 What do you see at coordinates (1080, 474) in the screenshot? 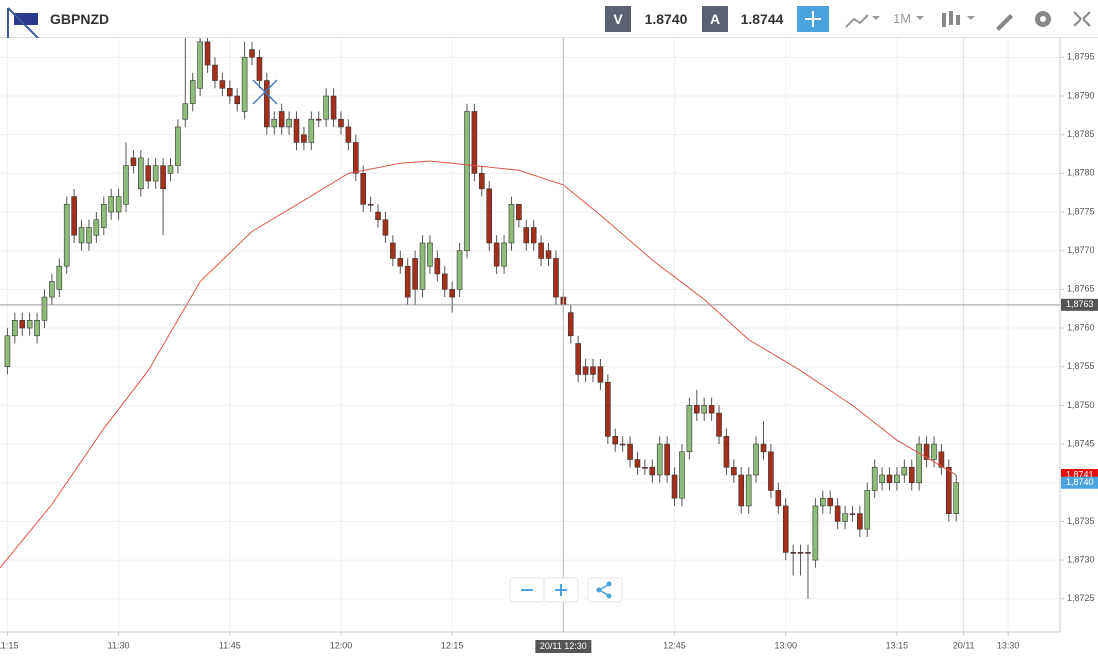
I see `price-marker-label: 1,8741` at bounding box center [1080, 474].